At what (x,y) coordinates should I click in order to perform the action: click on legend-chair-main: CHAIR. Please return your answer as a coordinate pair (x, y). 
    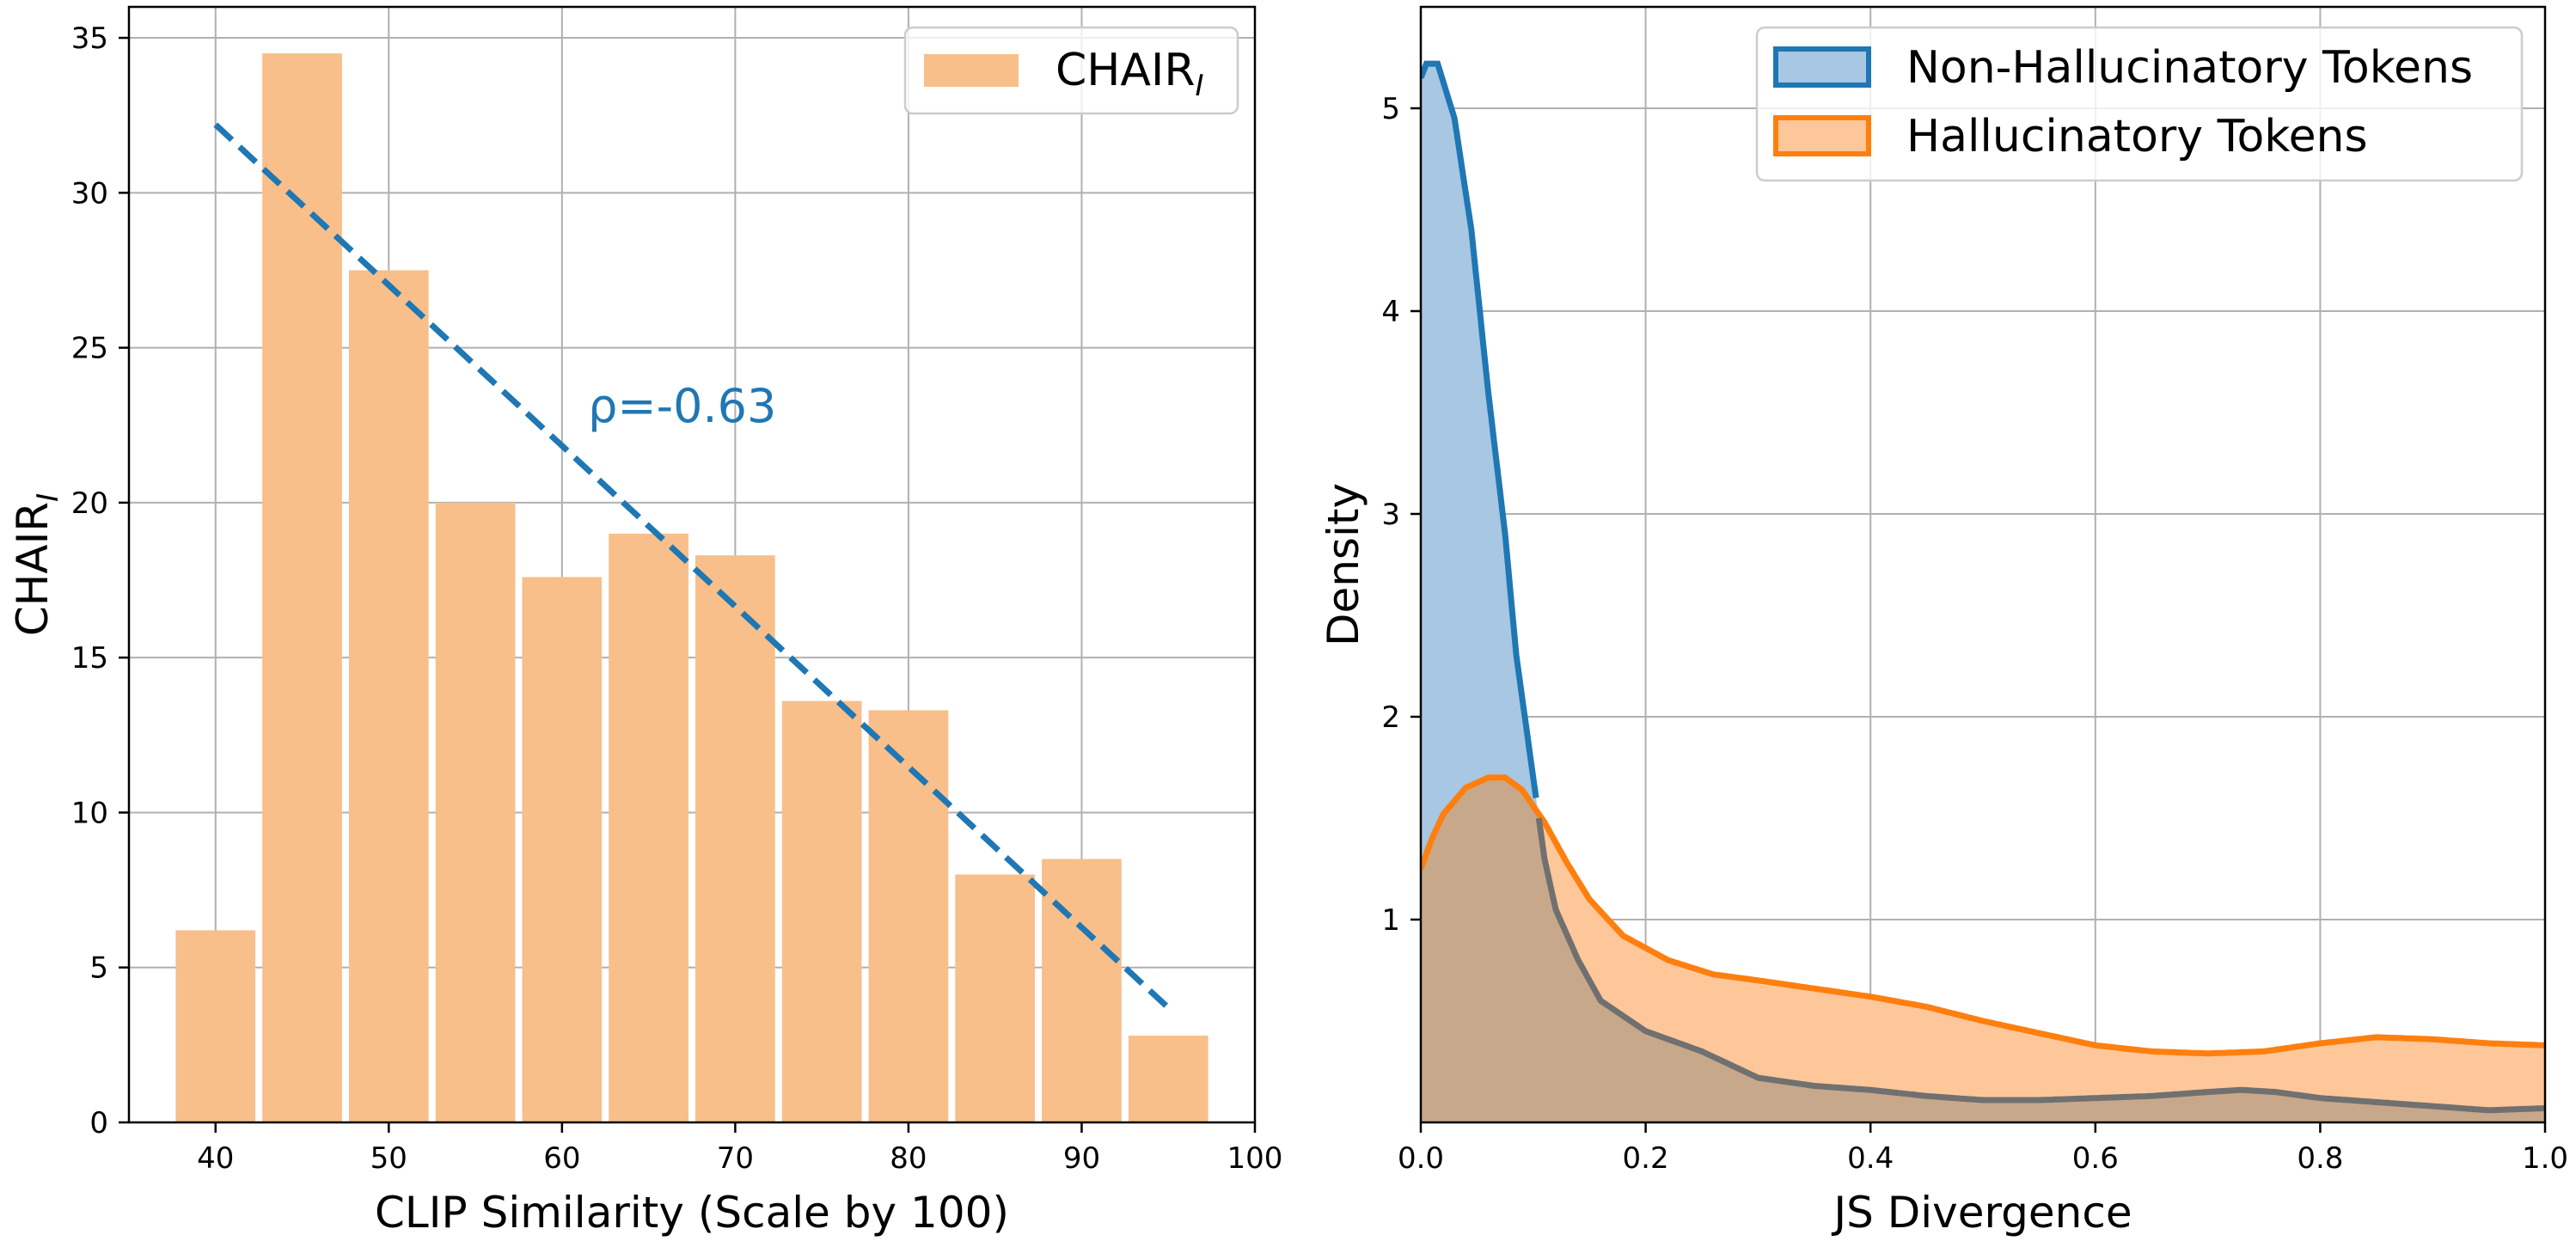
    Looking at the image, I should click on (1125, 70).